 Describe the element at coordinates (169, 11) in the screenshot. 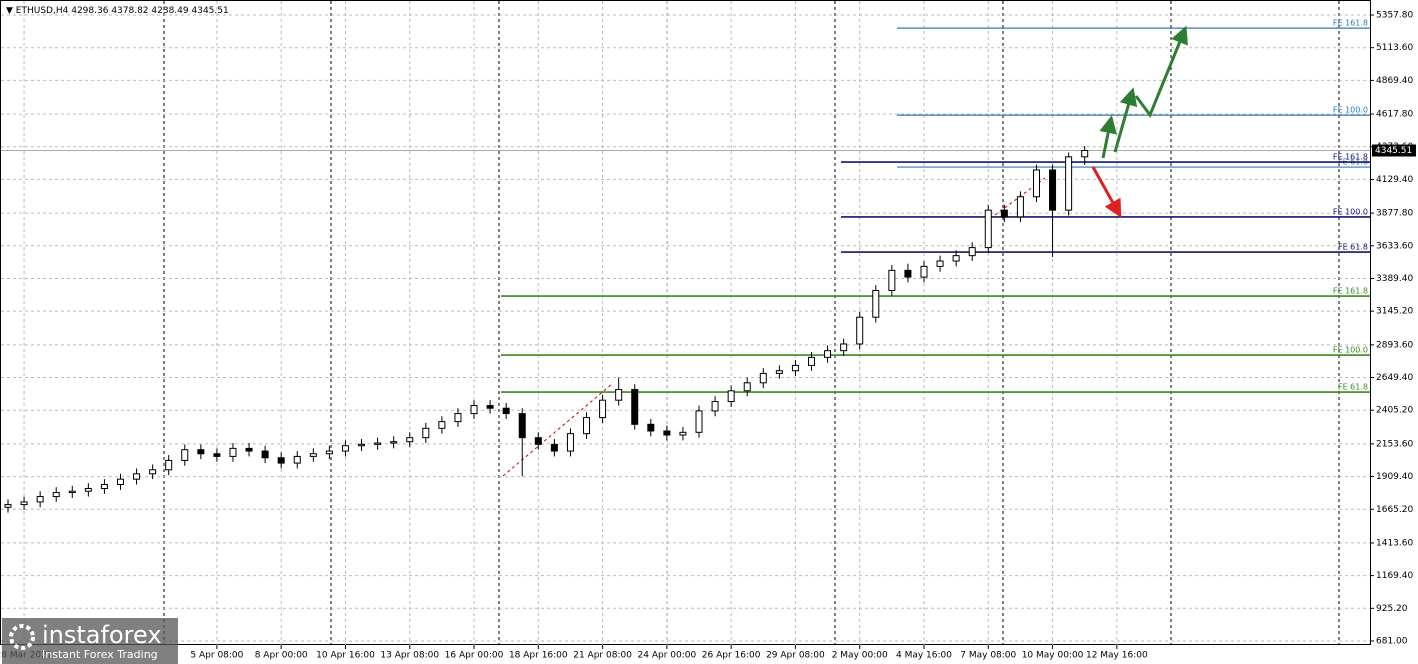

I see `low-value: 4238.49` at that location.